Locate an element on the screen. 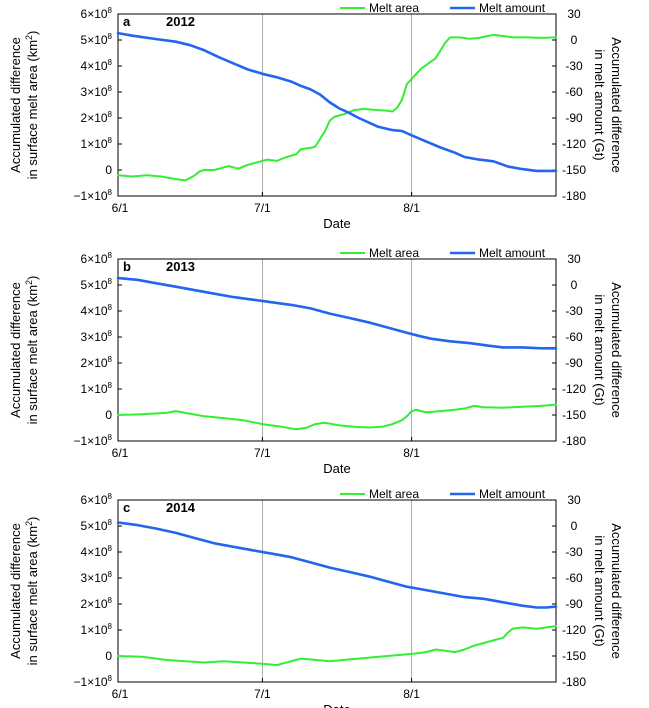  panel-title: 2014 is located at coordinates (181, 507).